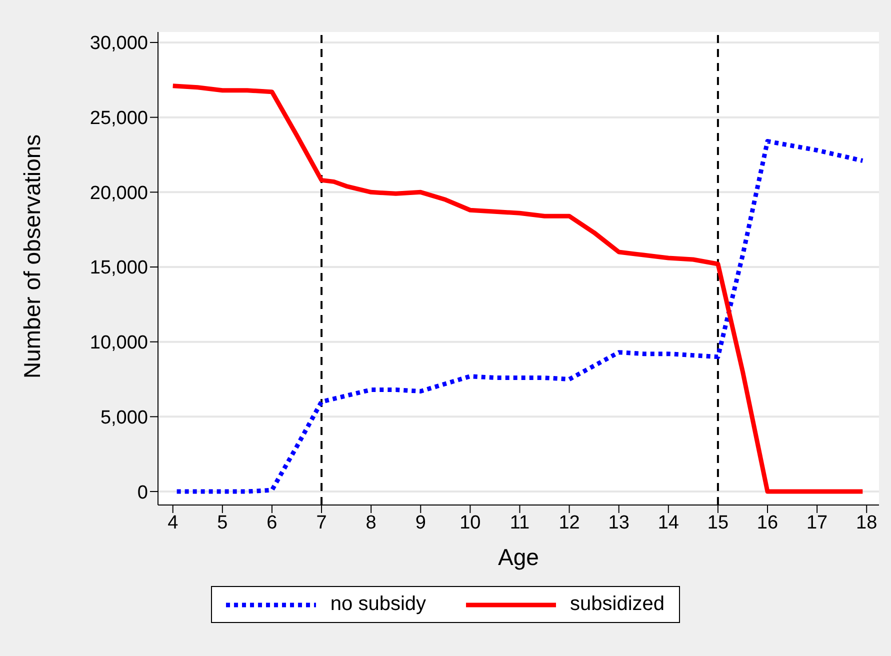  Describe the element at coordinates (272, 523) in the screenshot. I see `x-tick-label: 6` at that location.